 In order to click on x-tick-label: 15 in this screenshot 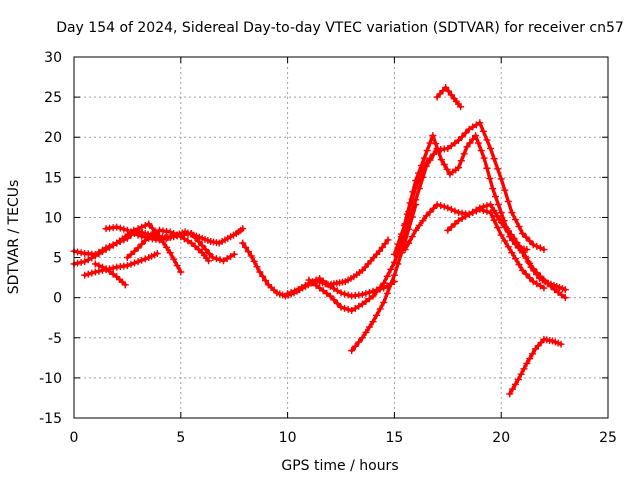, I will do `click(394, 438)`.